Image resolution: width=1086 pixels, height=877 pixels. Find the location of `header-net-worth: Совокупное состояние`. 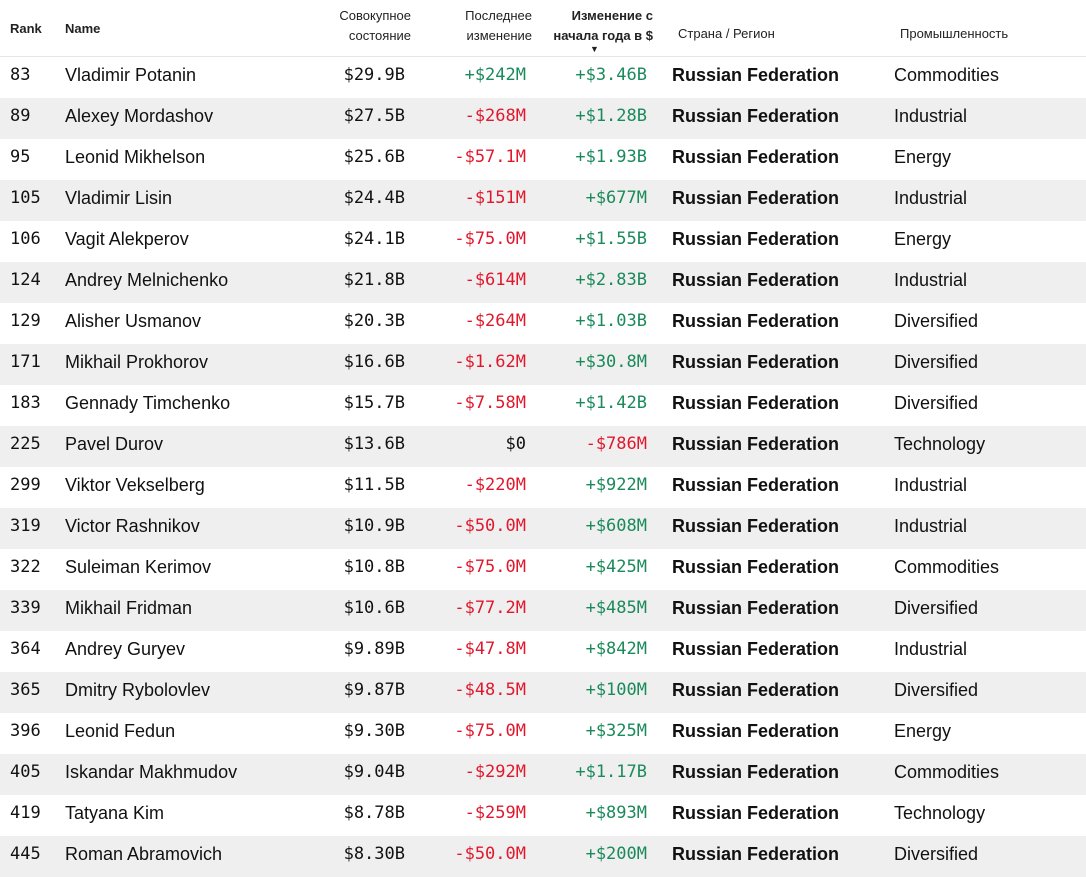

header-net-worth: Совокупное состояние is located at coordinates (375, 26).